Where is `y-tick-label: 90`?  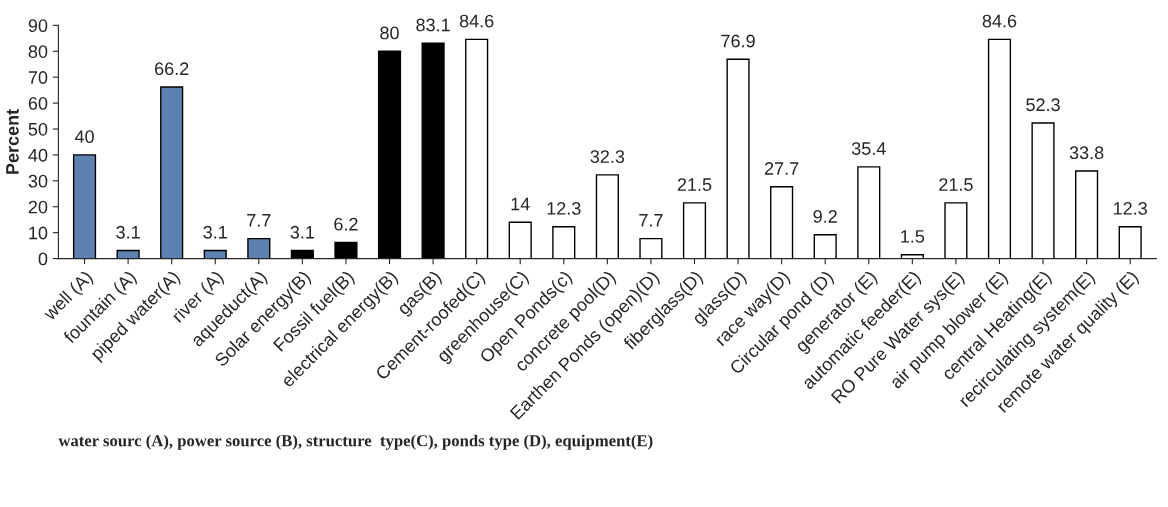
y-tick-label: 90 is located at coordinates (38, 26).